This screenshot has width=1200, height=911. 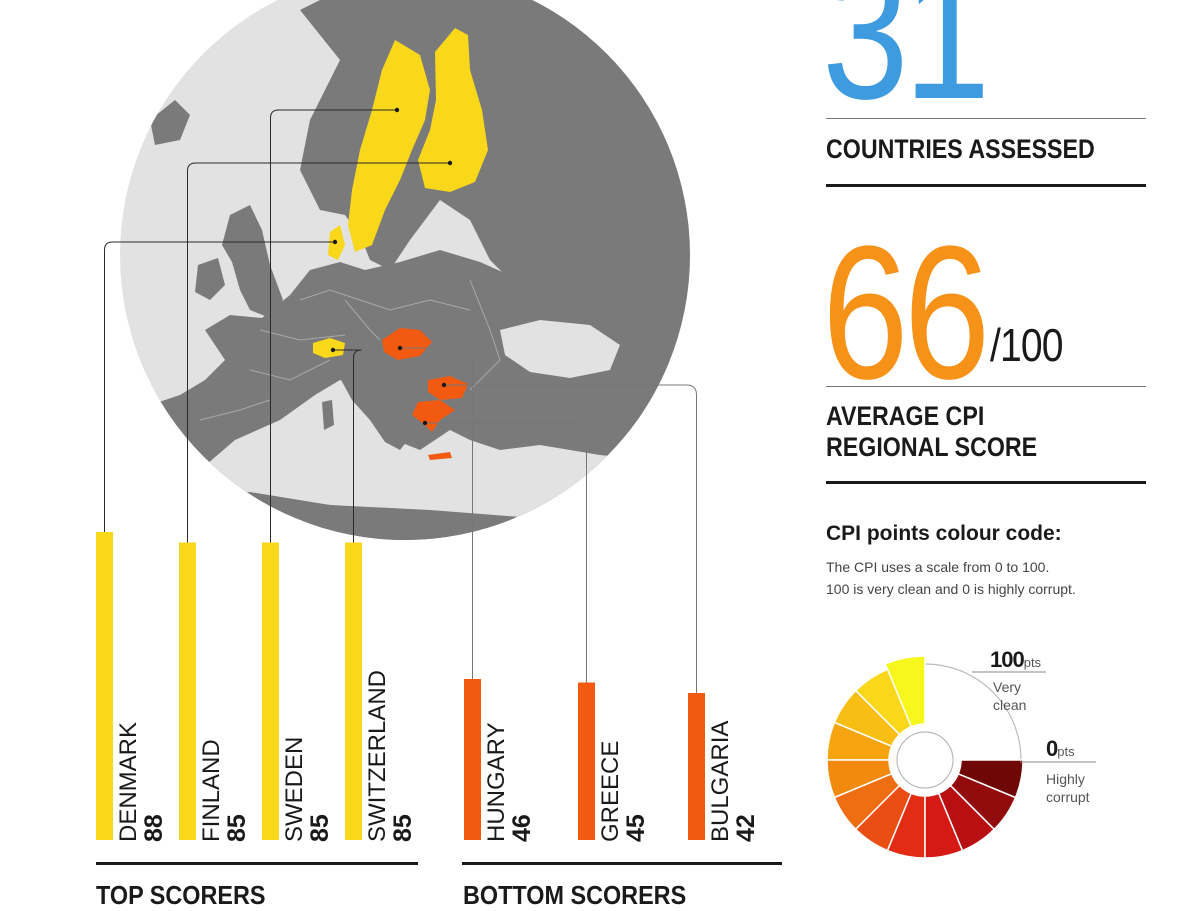 I want to click on colour-ring-segment, so click(x=990, y=779).